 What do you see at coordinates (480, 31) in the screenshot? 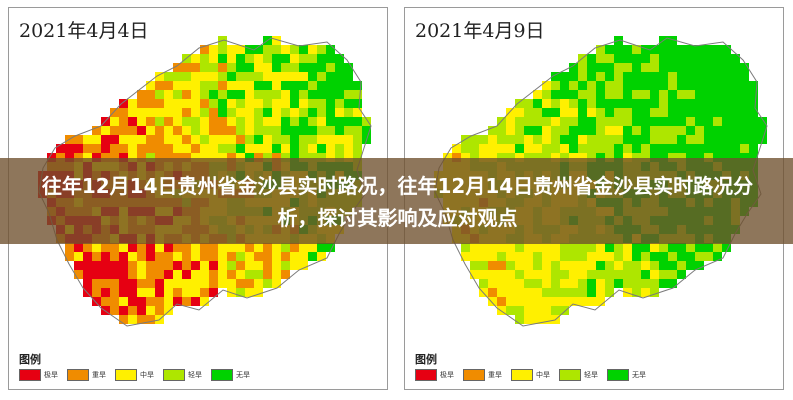
I see `map-title-right: 2021年4月9日` at bounding box center [480, 31].